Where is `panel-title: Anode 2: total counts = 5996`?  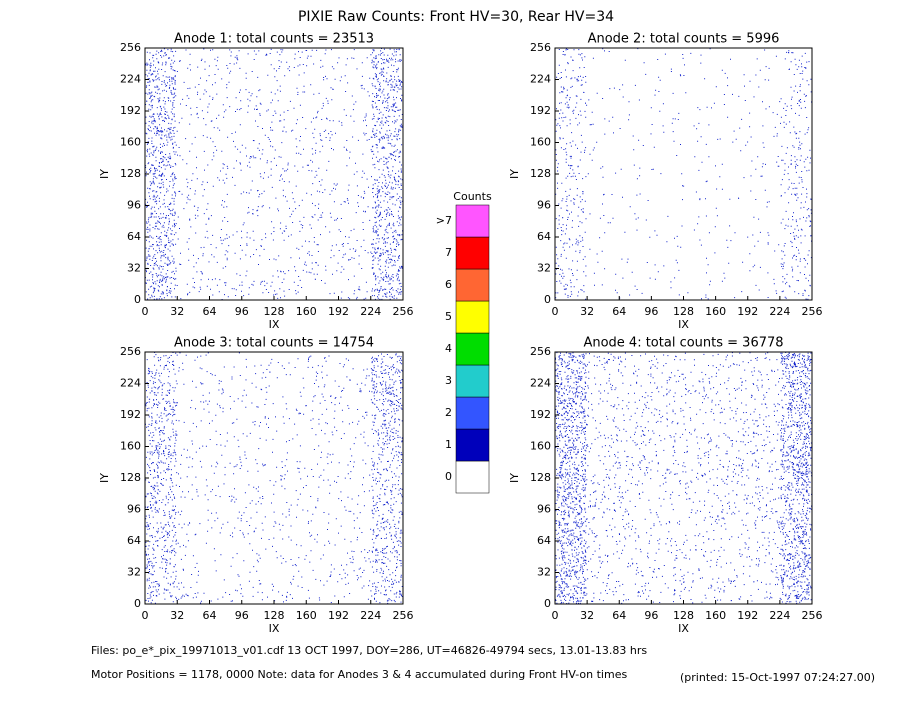 panel-title: Anode 2: total counts = 5996 is located at coordinates (684, 39).